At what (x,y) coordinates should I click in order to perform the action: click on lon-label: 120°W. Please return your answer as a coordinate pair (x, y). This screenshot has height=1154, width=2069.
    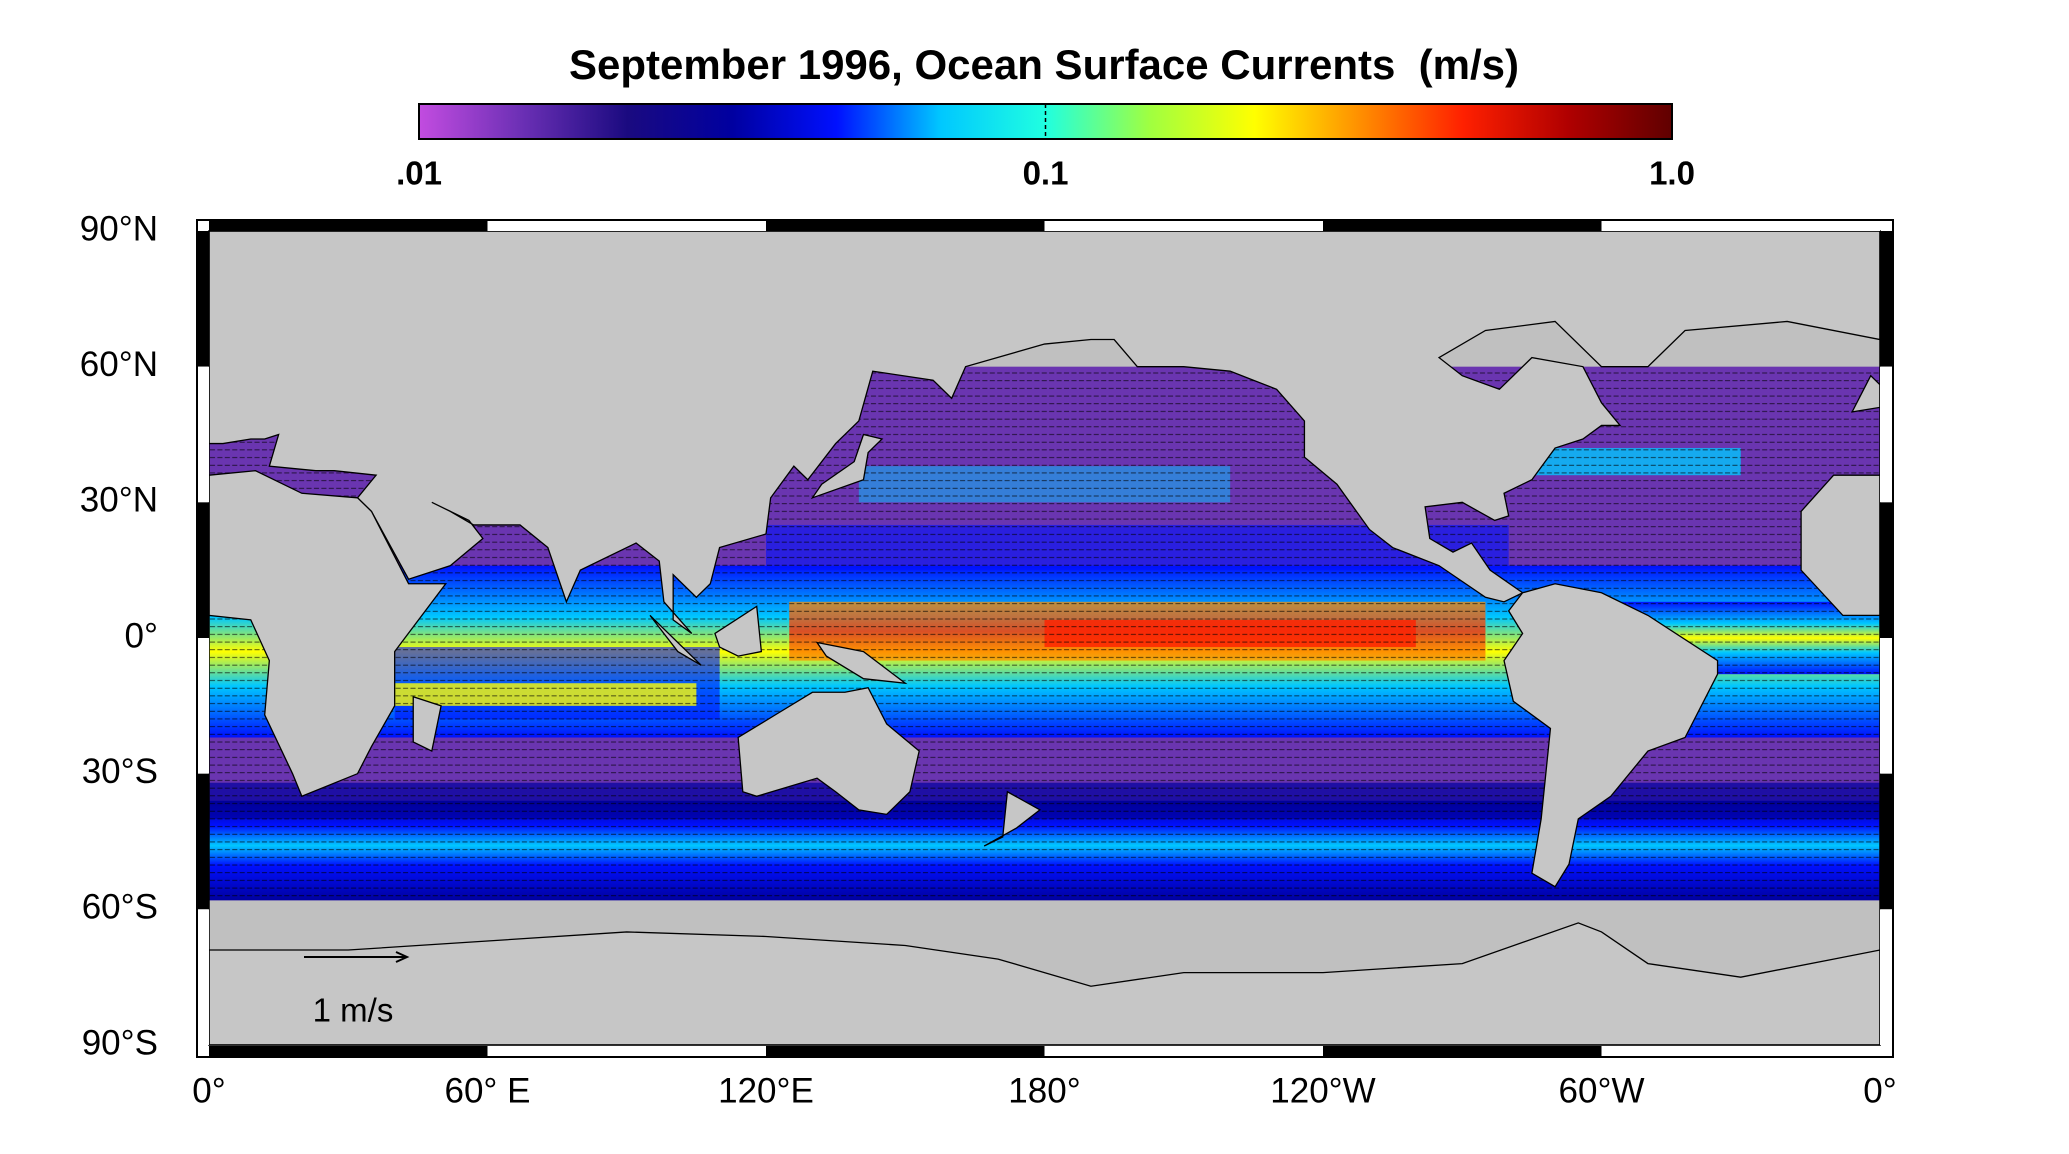
    Looking at the image, I should click on (1322, 1090).